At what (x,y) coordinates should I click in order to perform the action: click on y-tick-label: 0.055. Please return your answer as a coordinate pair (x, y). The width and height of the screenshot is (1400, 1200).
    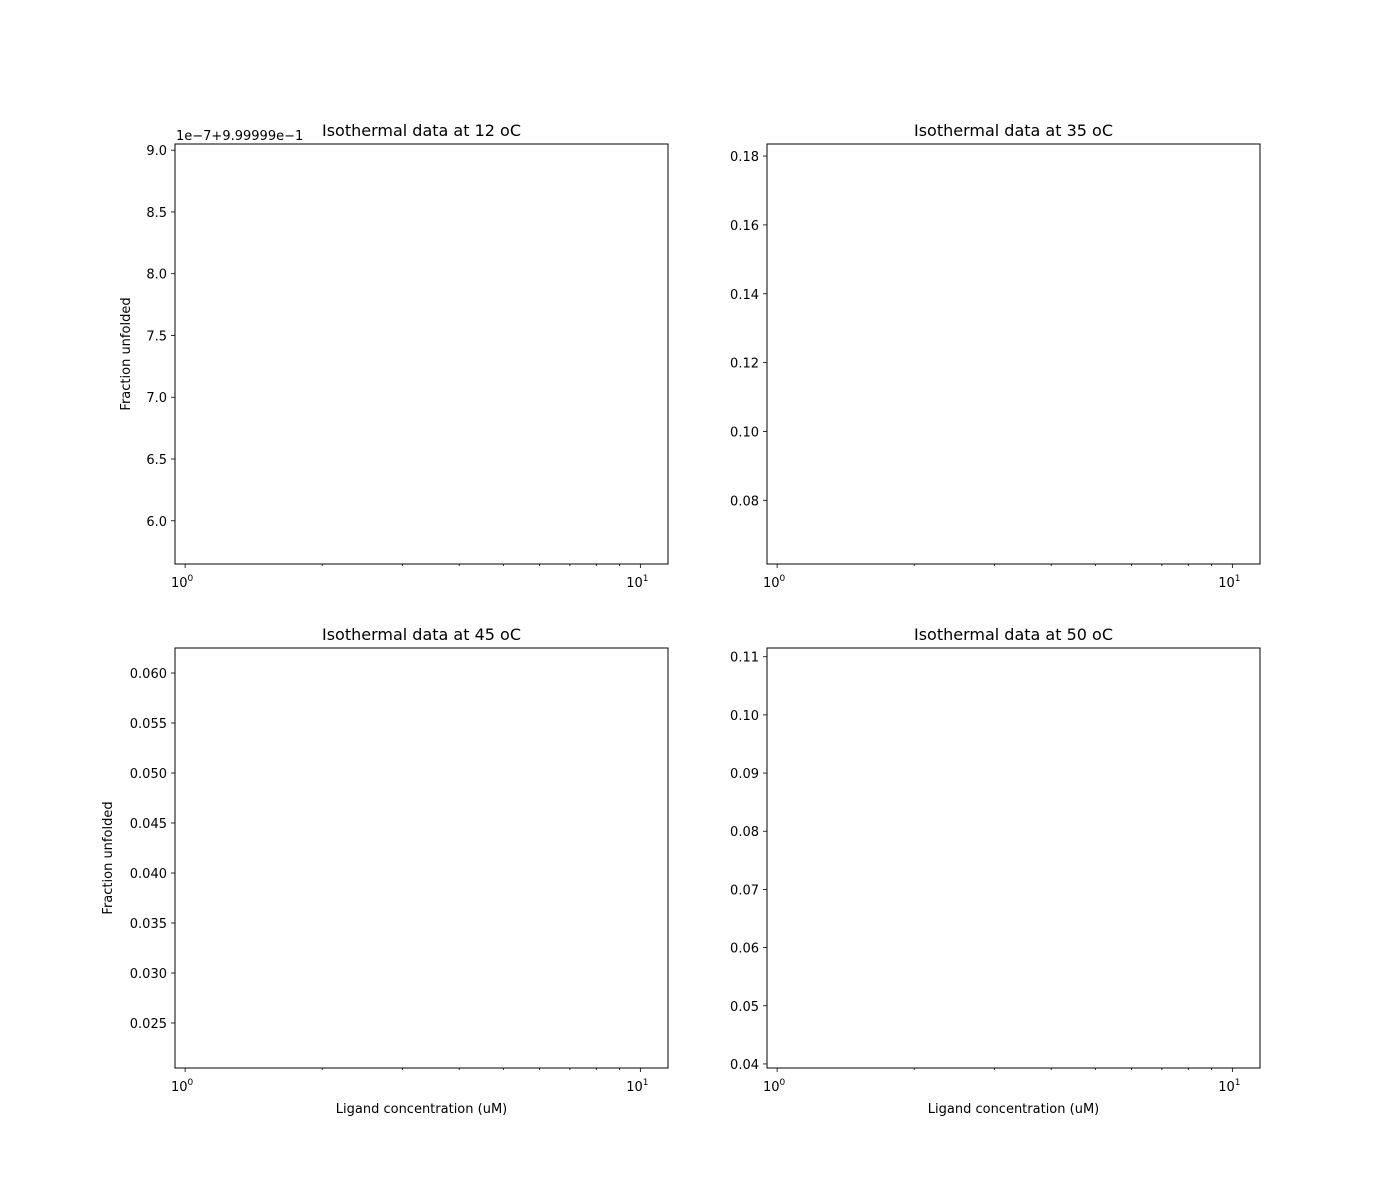
    Looking at the image, I should click on (148, 724).